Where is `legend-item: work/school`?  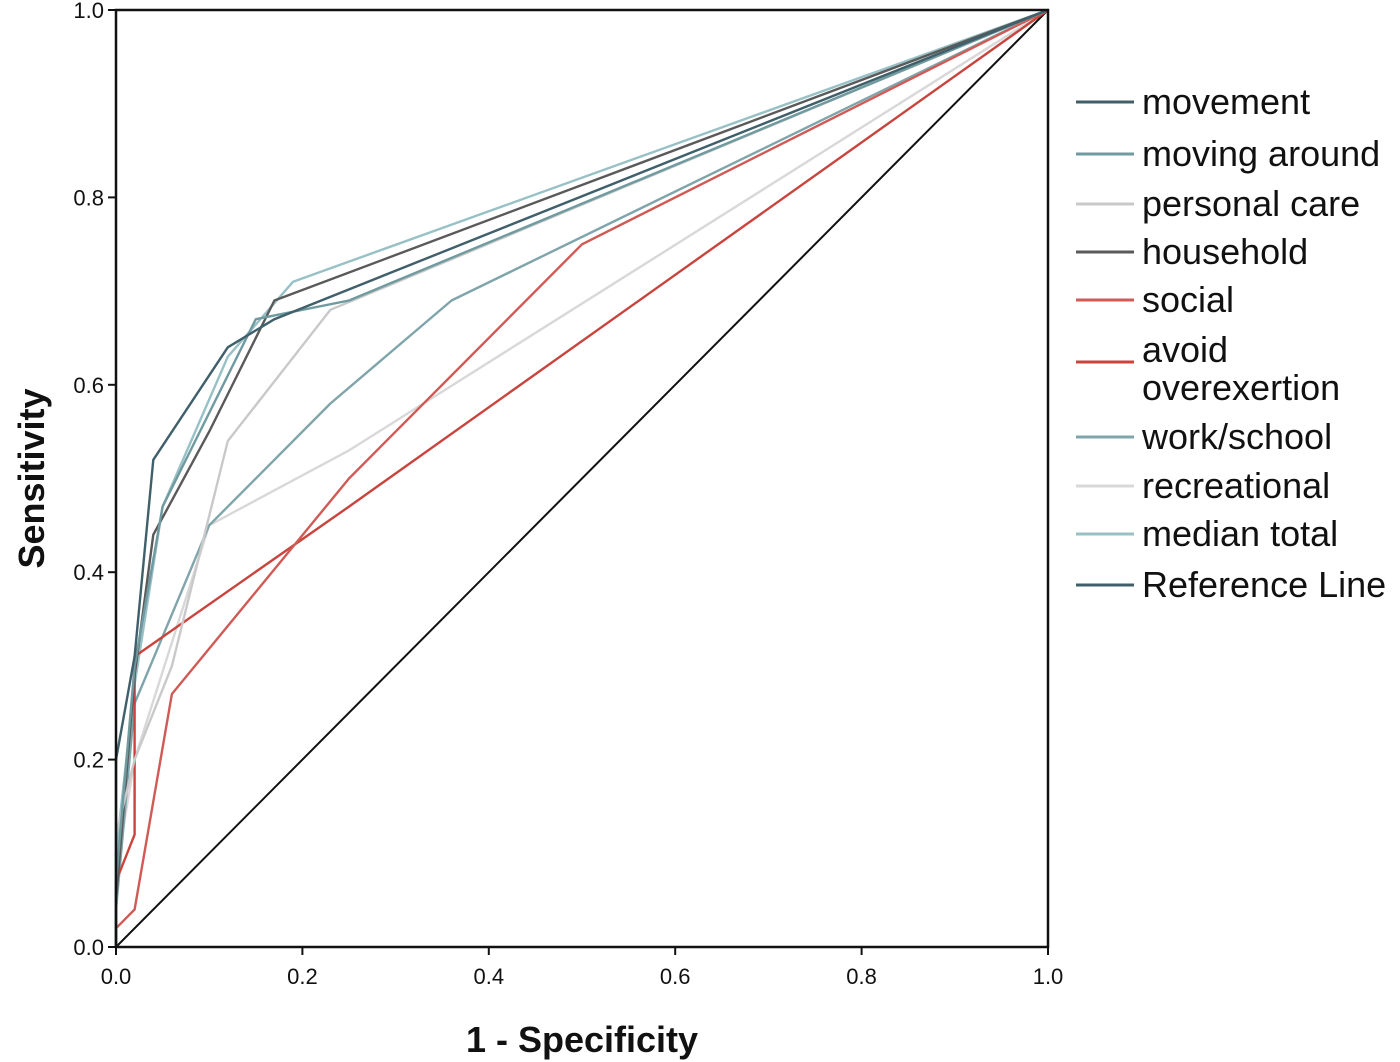
legend-item: work/school is located at coordinates (1204, 436).